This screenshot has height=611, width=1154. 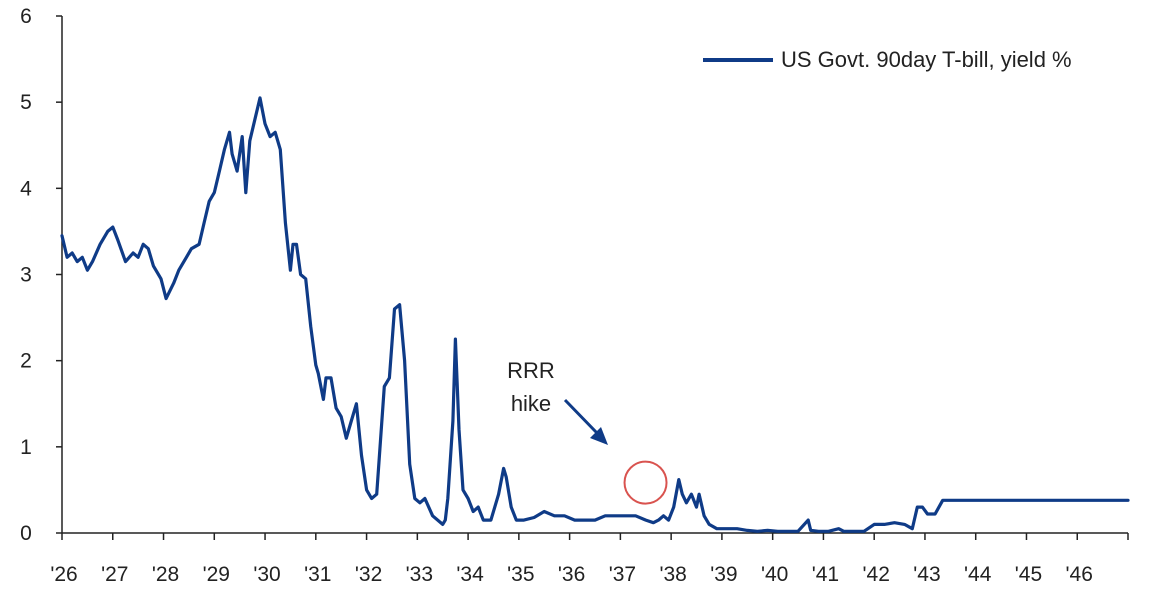 What do you see at coordinates (622, 574) in the screenshot?
I see `x-tick-label: '37` at bounding box center [622, 574].